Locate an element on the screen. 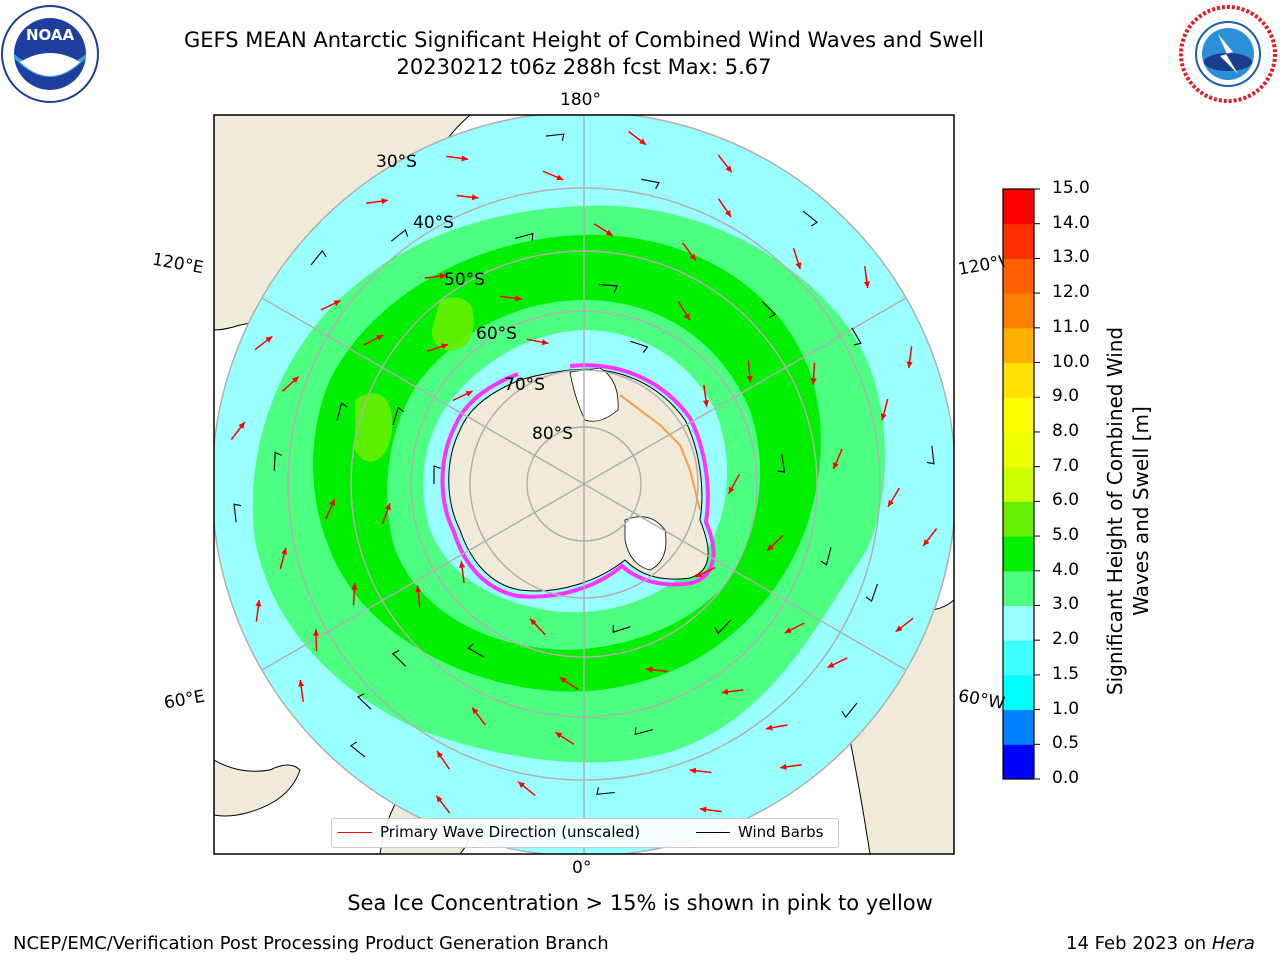 This screenshot has height=960, width=1280. colorbar-tick-label: 7.0 is located at coordinates (1066, 465).